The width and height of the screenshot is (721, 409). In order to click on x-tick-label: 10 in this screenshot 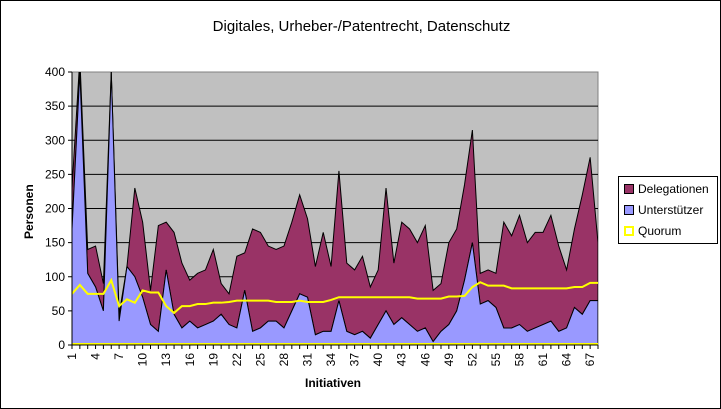, I will do `click(143, 360)`.